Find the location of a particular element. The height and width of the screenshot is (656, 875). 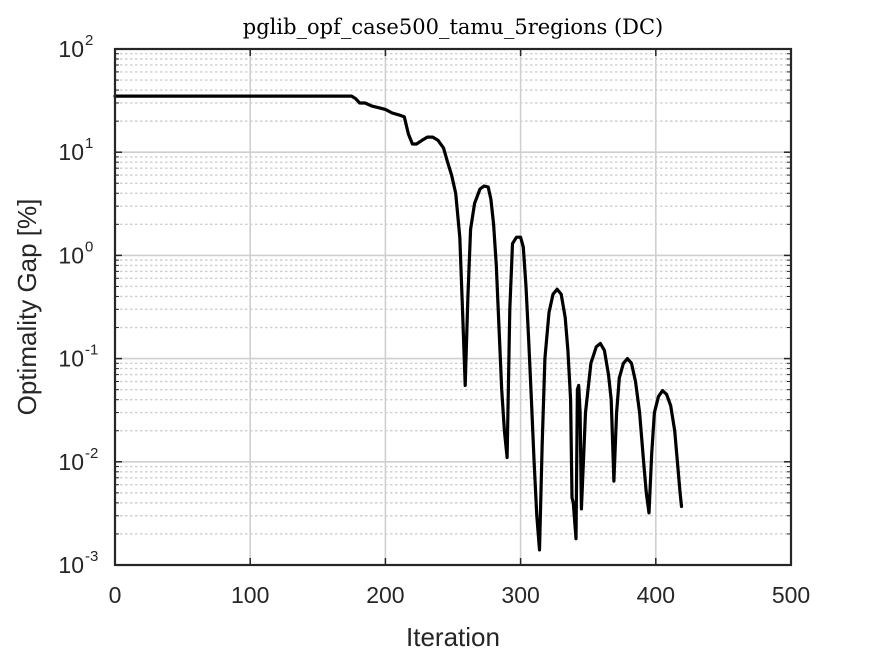

y-tick-exponent: 2 is located at coordinates (89, 40).